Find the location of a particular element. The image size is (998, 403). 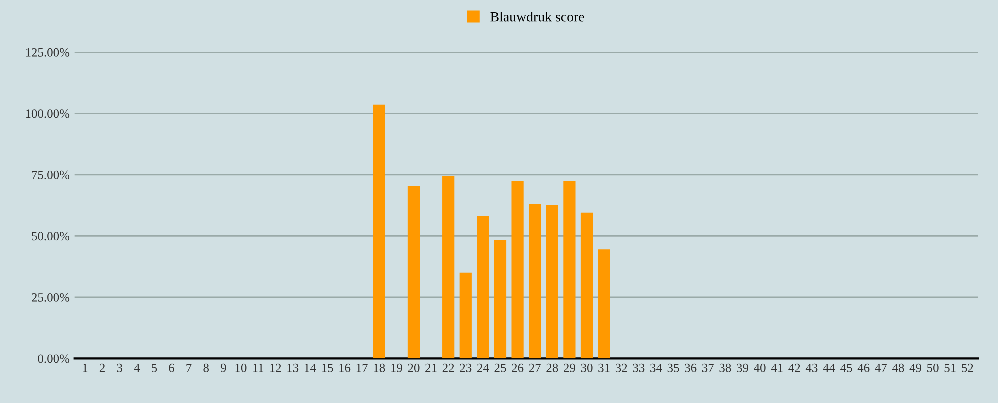

y-tick-label: 25.00% is located at coordinates (51, 297).